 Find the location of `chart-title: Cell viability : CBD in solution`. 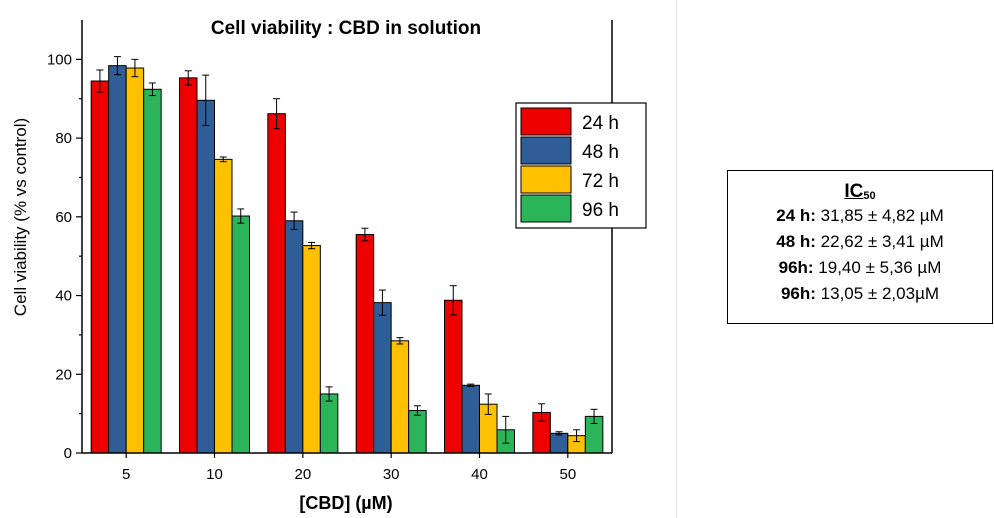

chart-title: Cell viability : CBD in solution is located at coordinates (346, 28).